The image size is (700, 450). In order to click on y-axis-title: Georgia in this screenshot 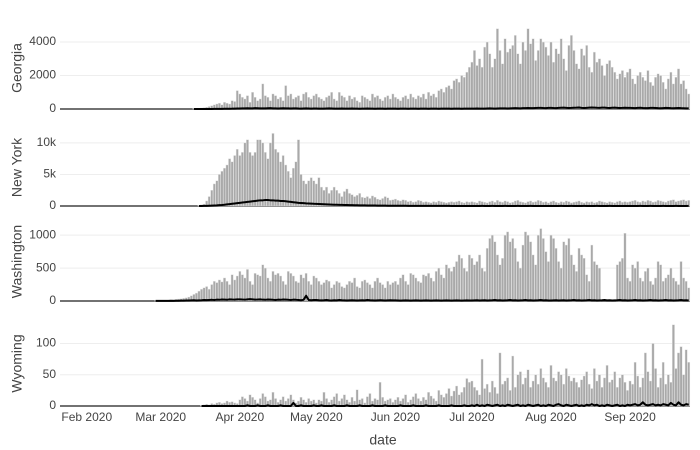, I will do `click(17, 68)`.